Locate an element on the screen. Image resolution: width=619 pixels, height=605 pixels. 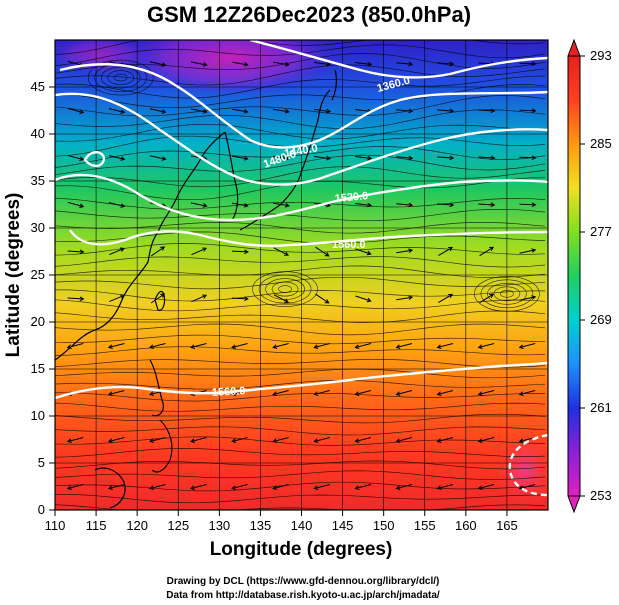
colorbar-tick-label: 277 is located at coordinates (601, 231).